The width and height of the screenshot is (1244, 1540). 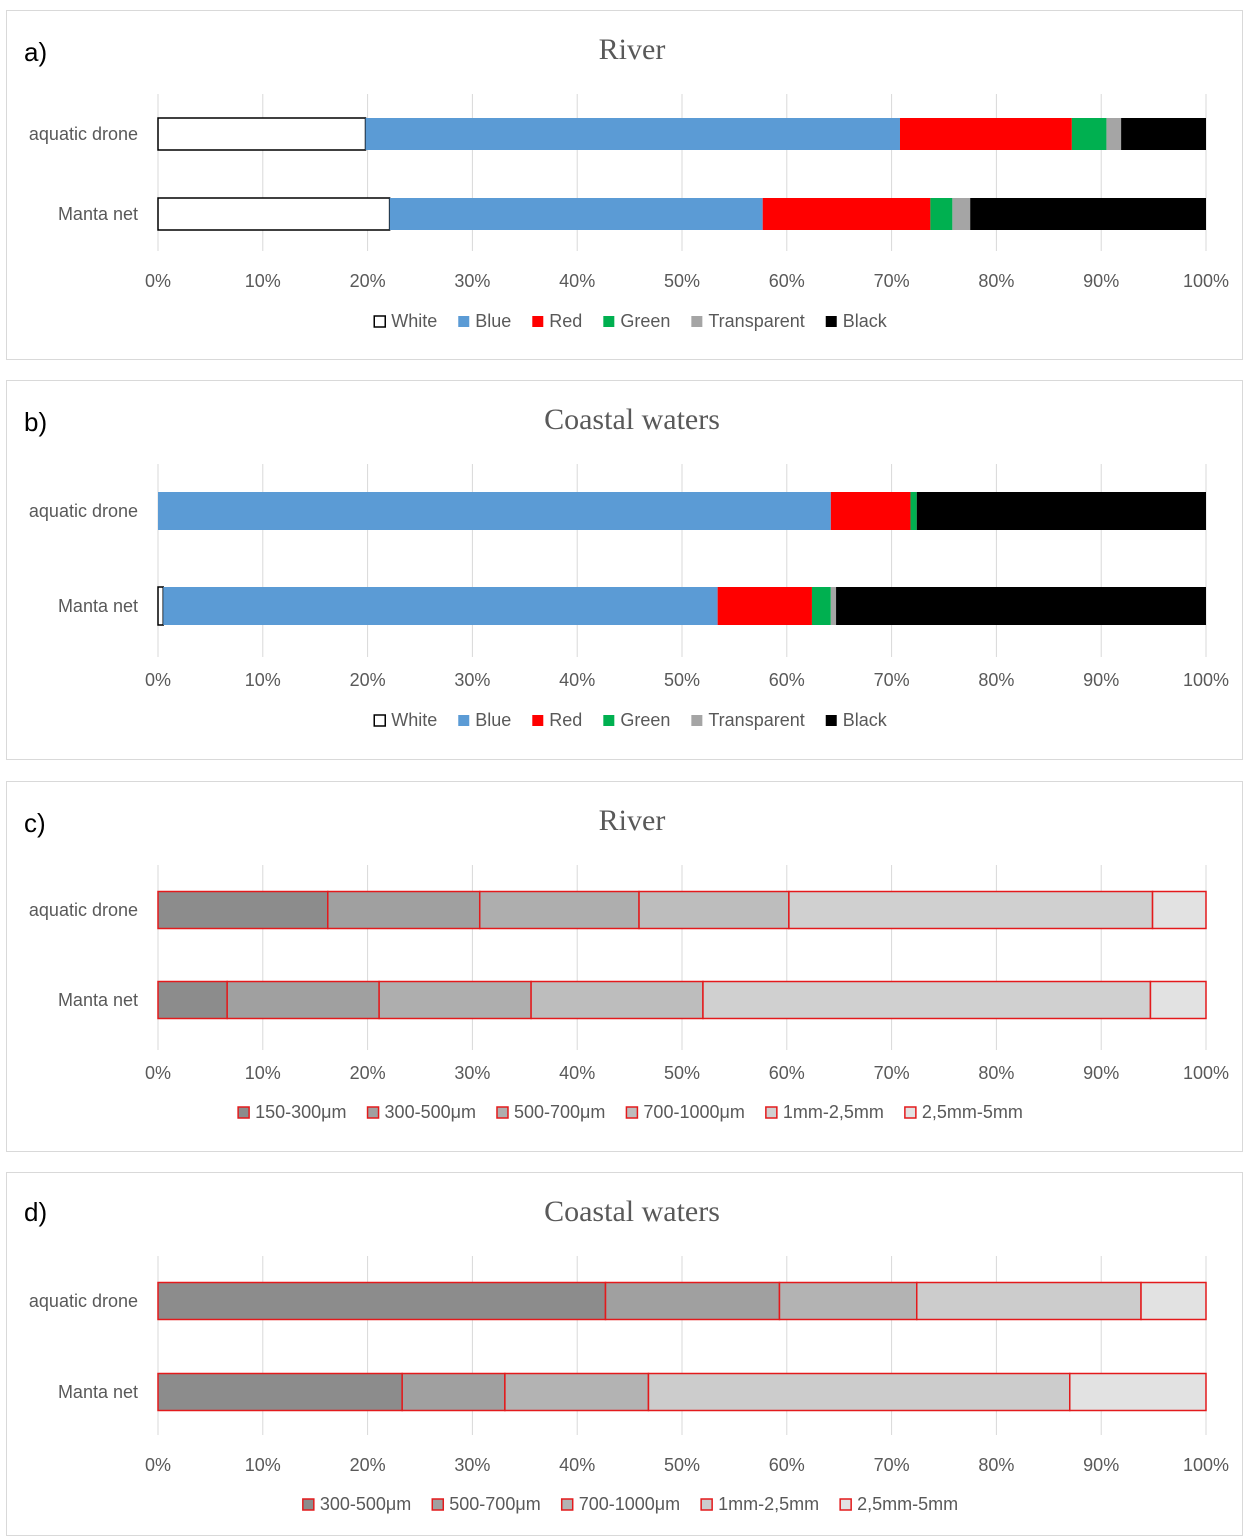 I want to click on panel-label: a), so click(x=35, y=52).